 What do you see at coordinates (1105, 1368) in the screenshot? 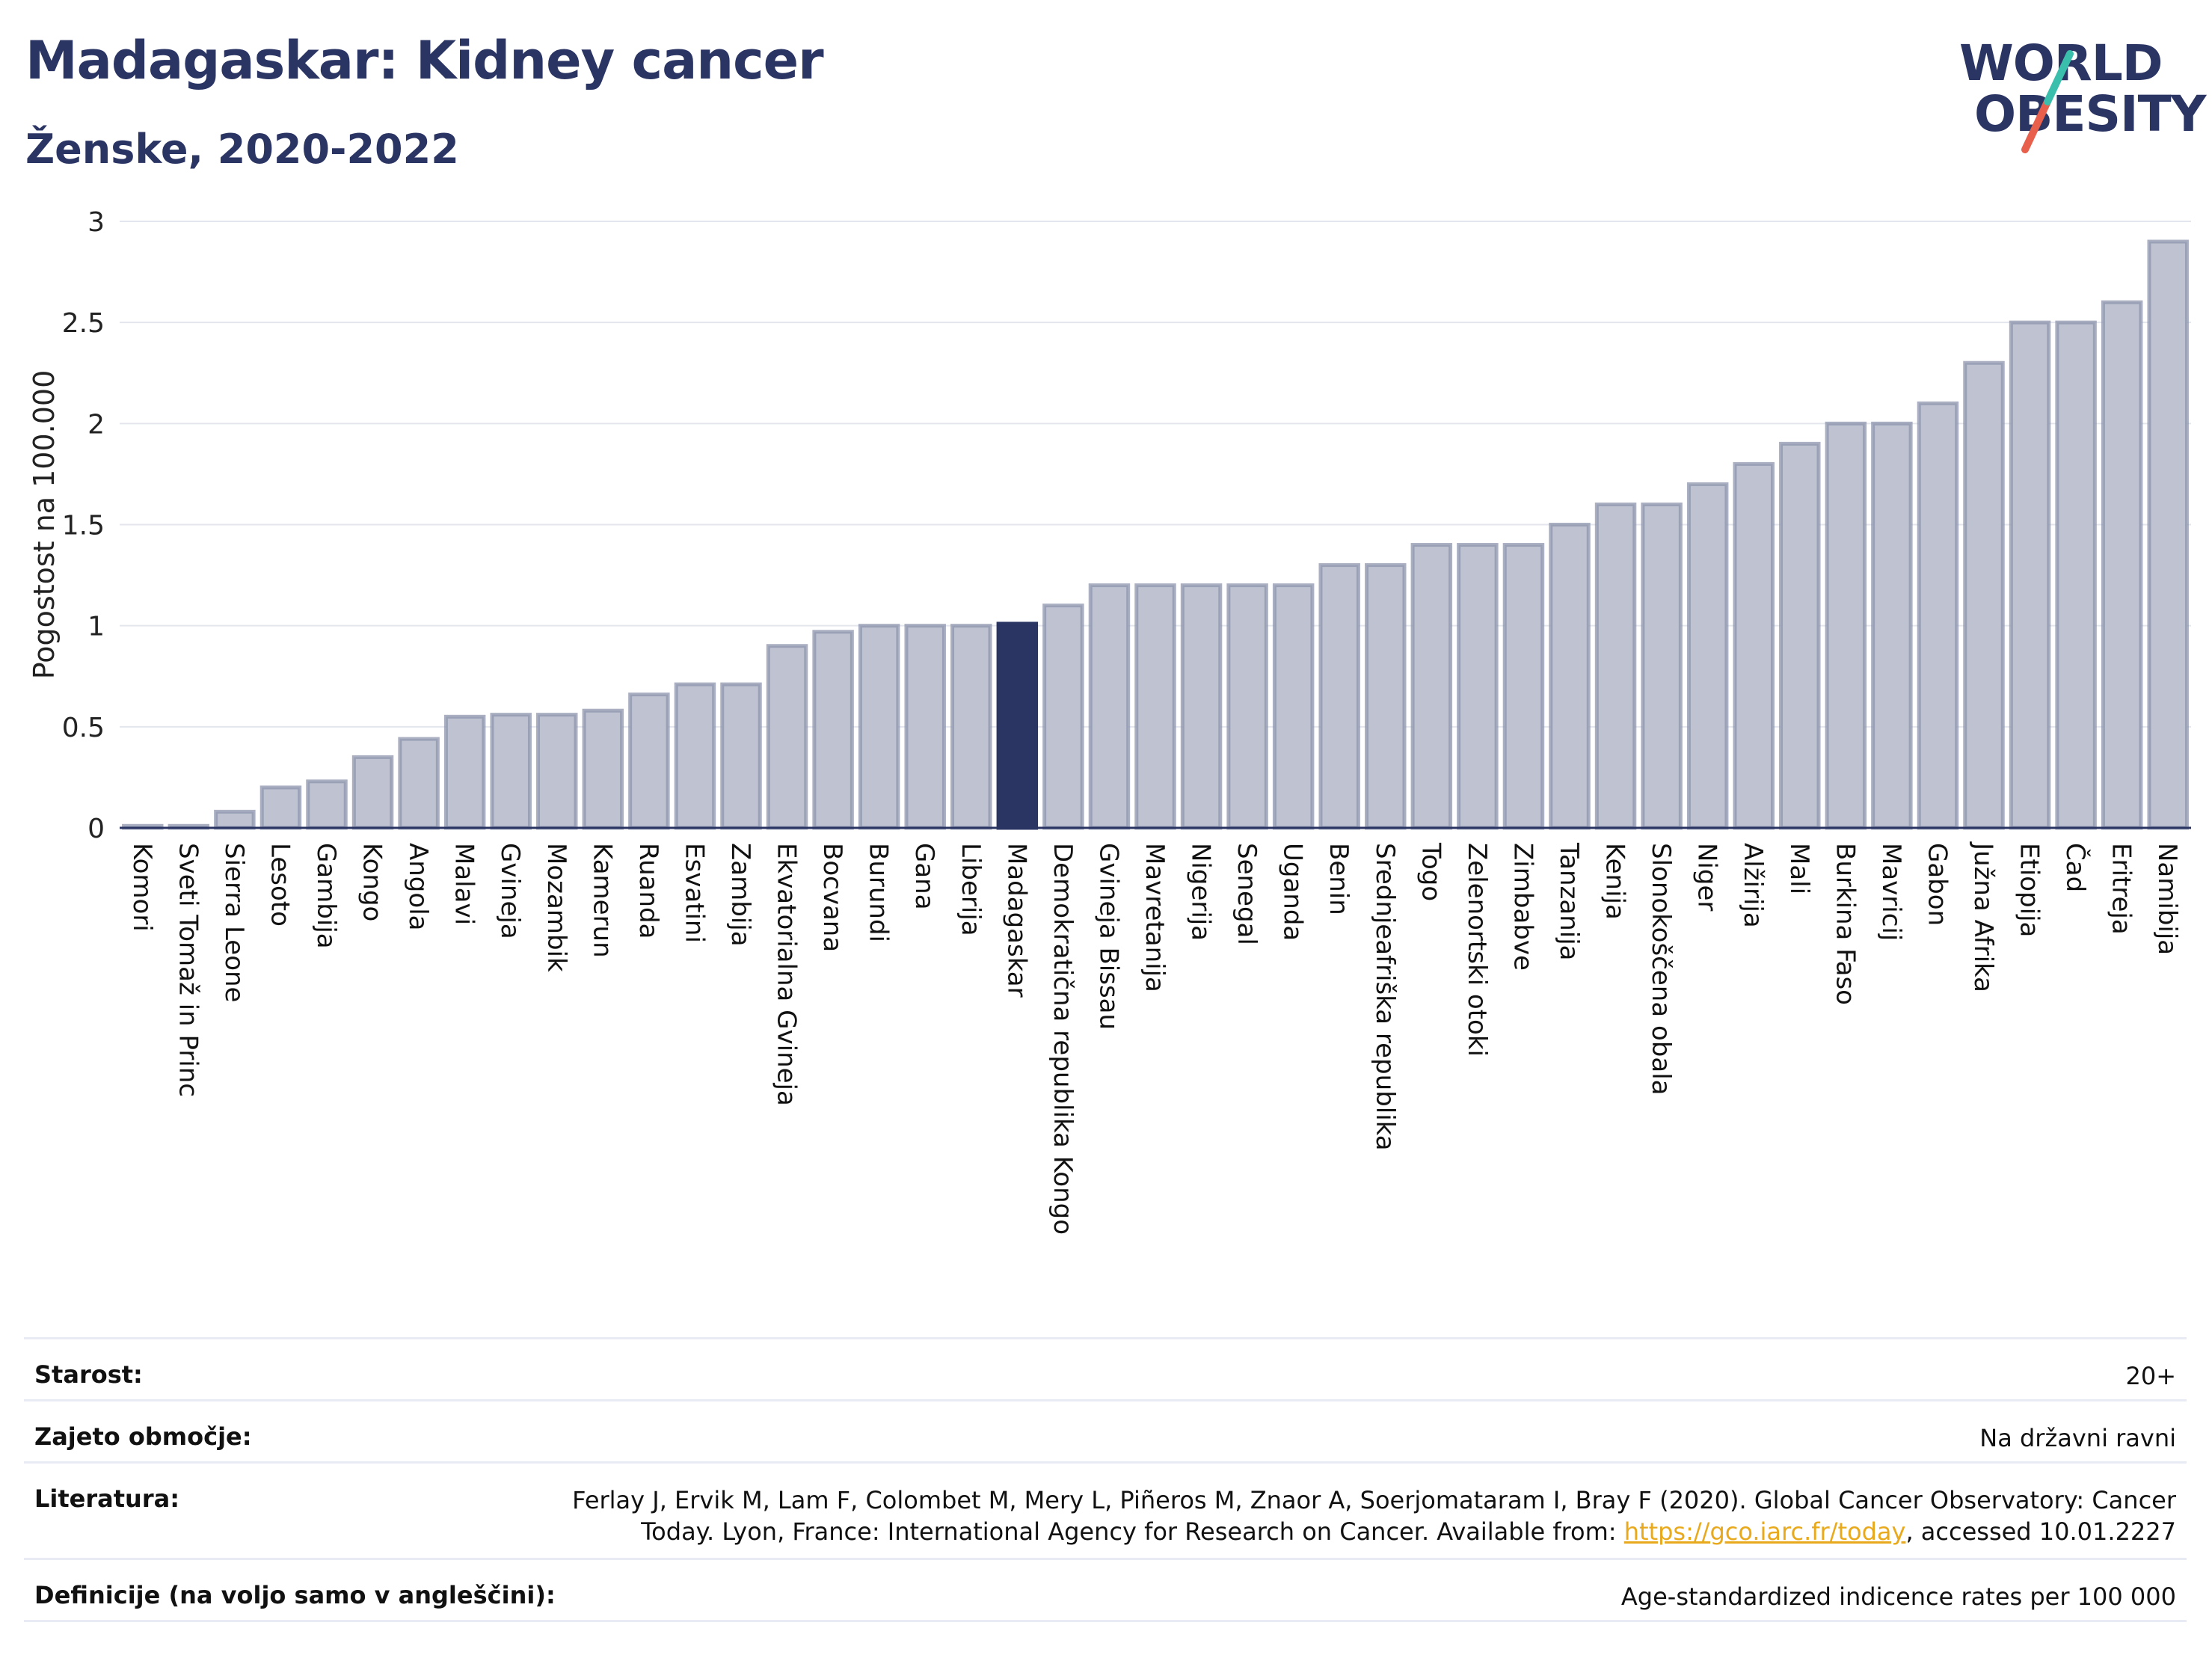
I see `meta-row-age: Starost: 20+` at bounding box center [1105, 1368].